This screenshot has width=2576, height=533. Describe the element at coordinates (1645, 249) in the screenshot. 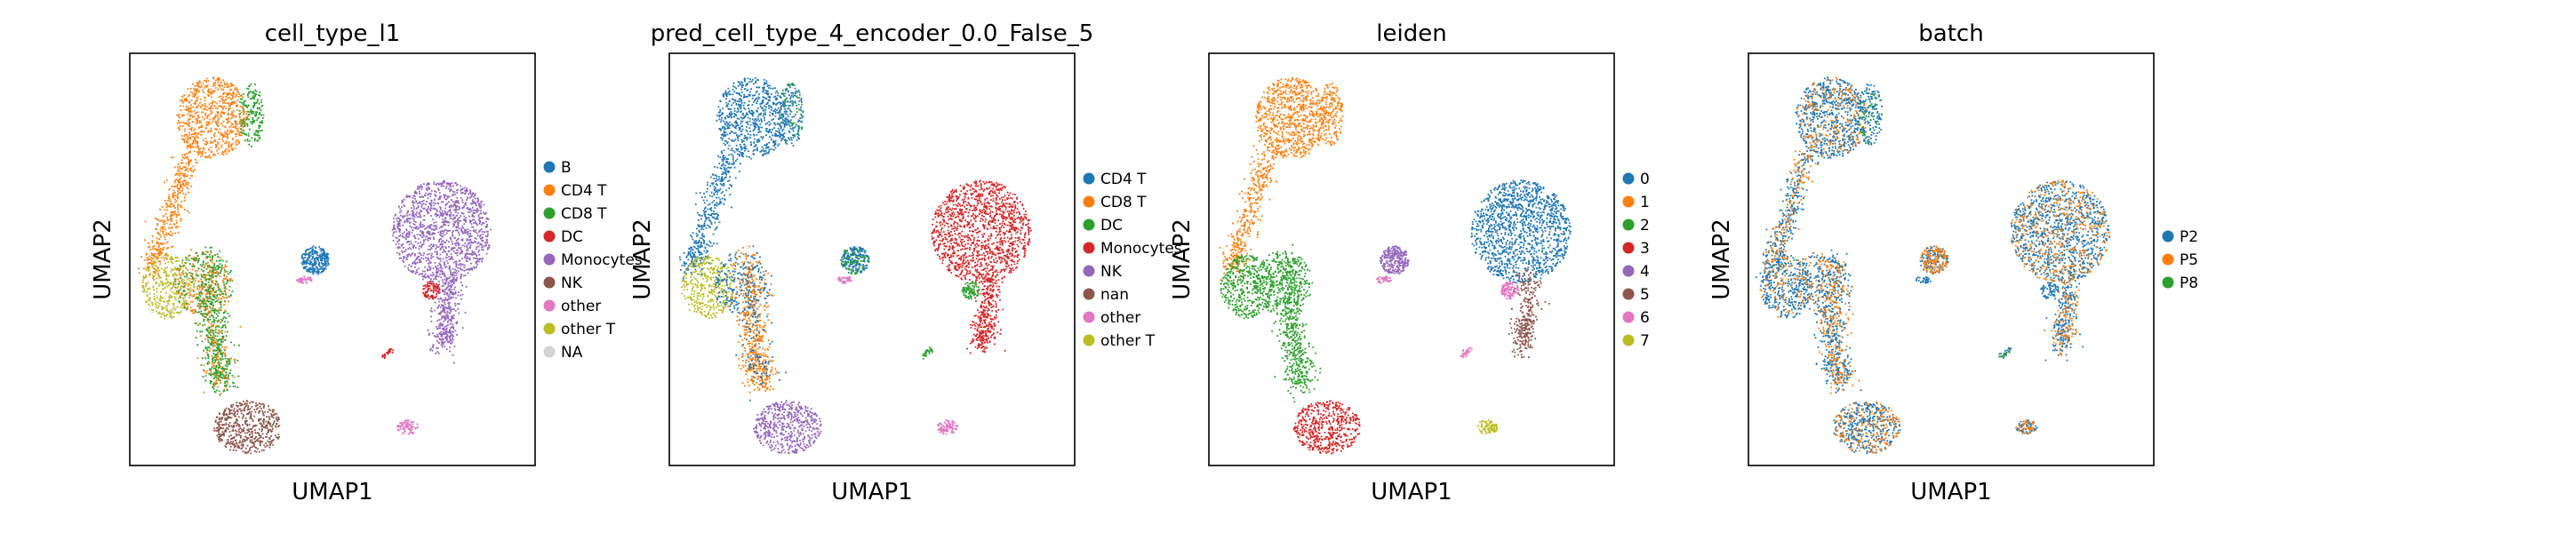

I see `legend-label: 3` at that location.